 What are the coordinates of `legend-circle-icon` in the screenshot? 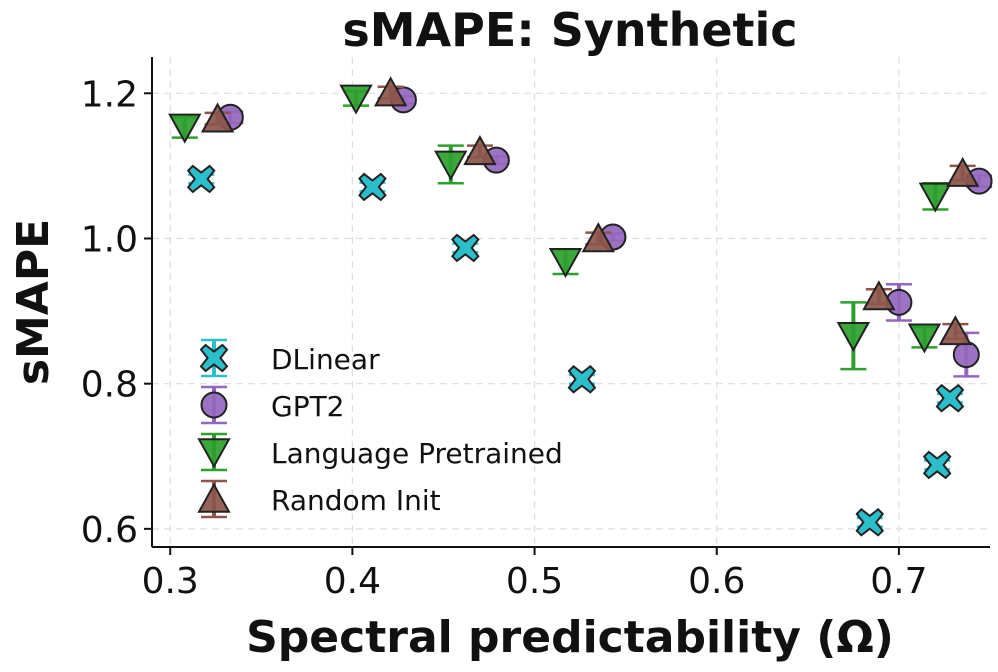 It's located at (214, 405).